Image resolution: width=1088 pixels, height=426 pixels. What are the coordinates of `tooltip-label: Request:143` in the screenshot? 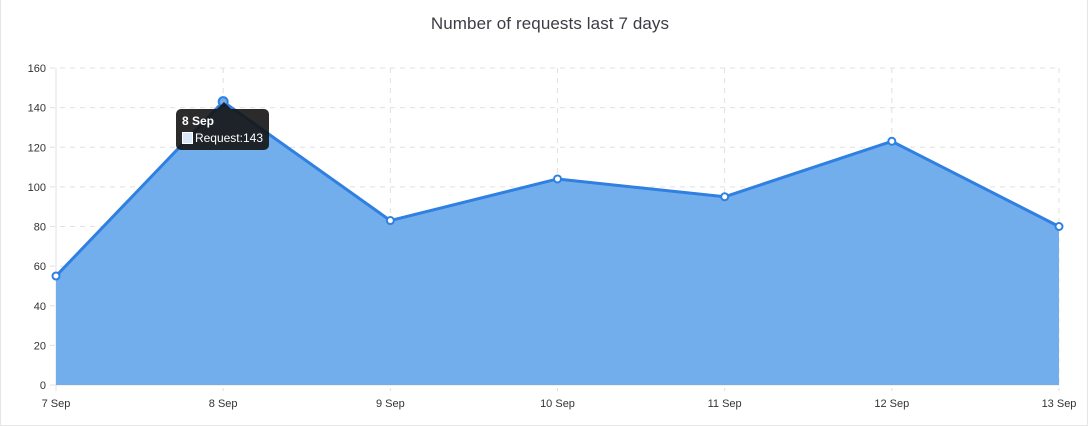 It's located at (228, 138).